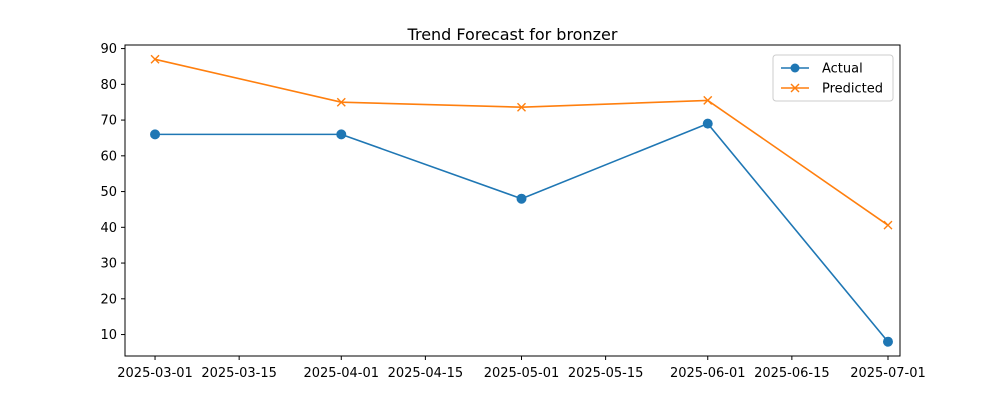  I want to click on legend-item-actual: Actual, so click(822, 69).